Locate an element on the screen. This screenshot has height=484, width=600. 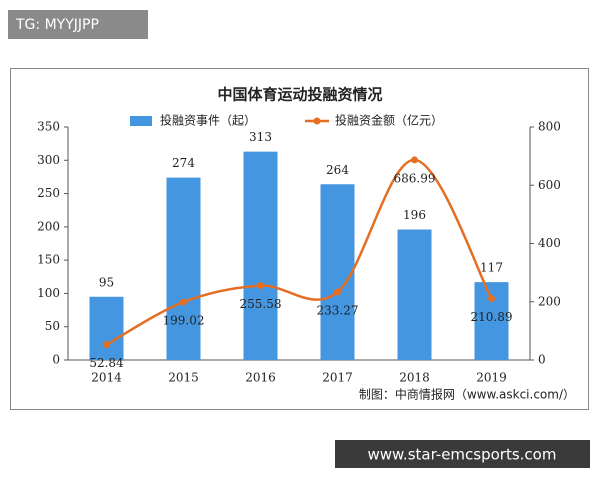
y-tick-label: 250 is located at coordinates (48, 193).